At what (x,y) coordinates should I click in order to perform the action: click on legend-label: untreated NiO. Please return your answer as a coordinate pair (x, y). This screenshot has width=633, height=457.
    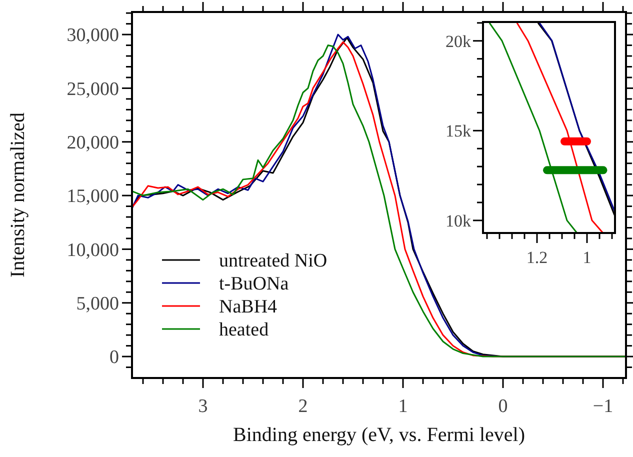
    Looking at the image, I should click on (273, 261).